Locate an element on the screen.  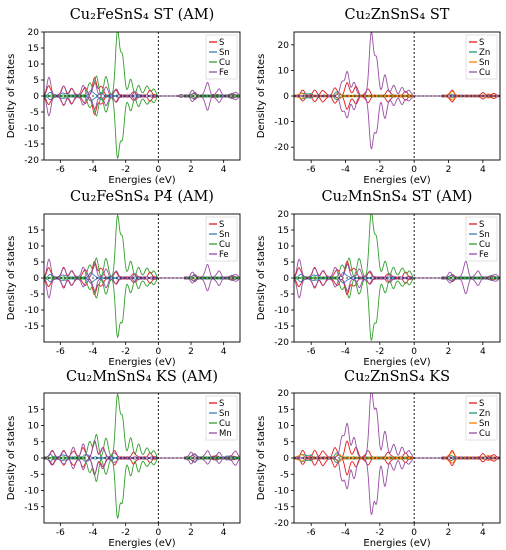
y-tick-label: 15 is located at coordinates (33, 410).